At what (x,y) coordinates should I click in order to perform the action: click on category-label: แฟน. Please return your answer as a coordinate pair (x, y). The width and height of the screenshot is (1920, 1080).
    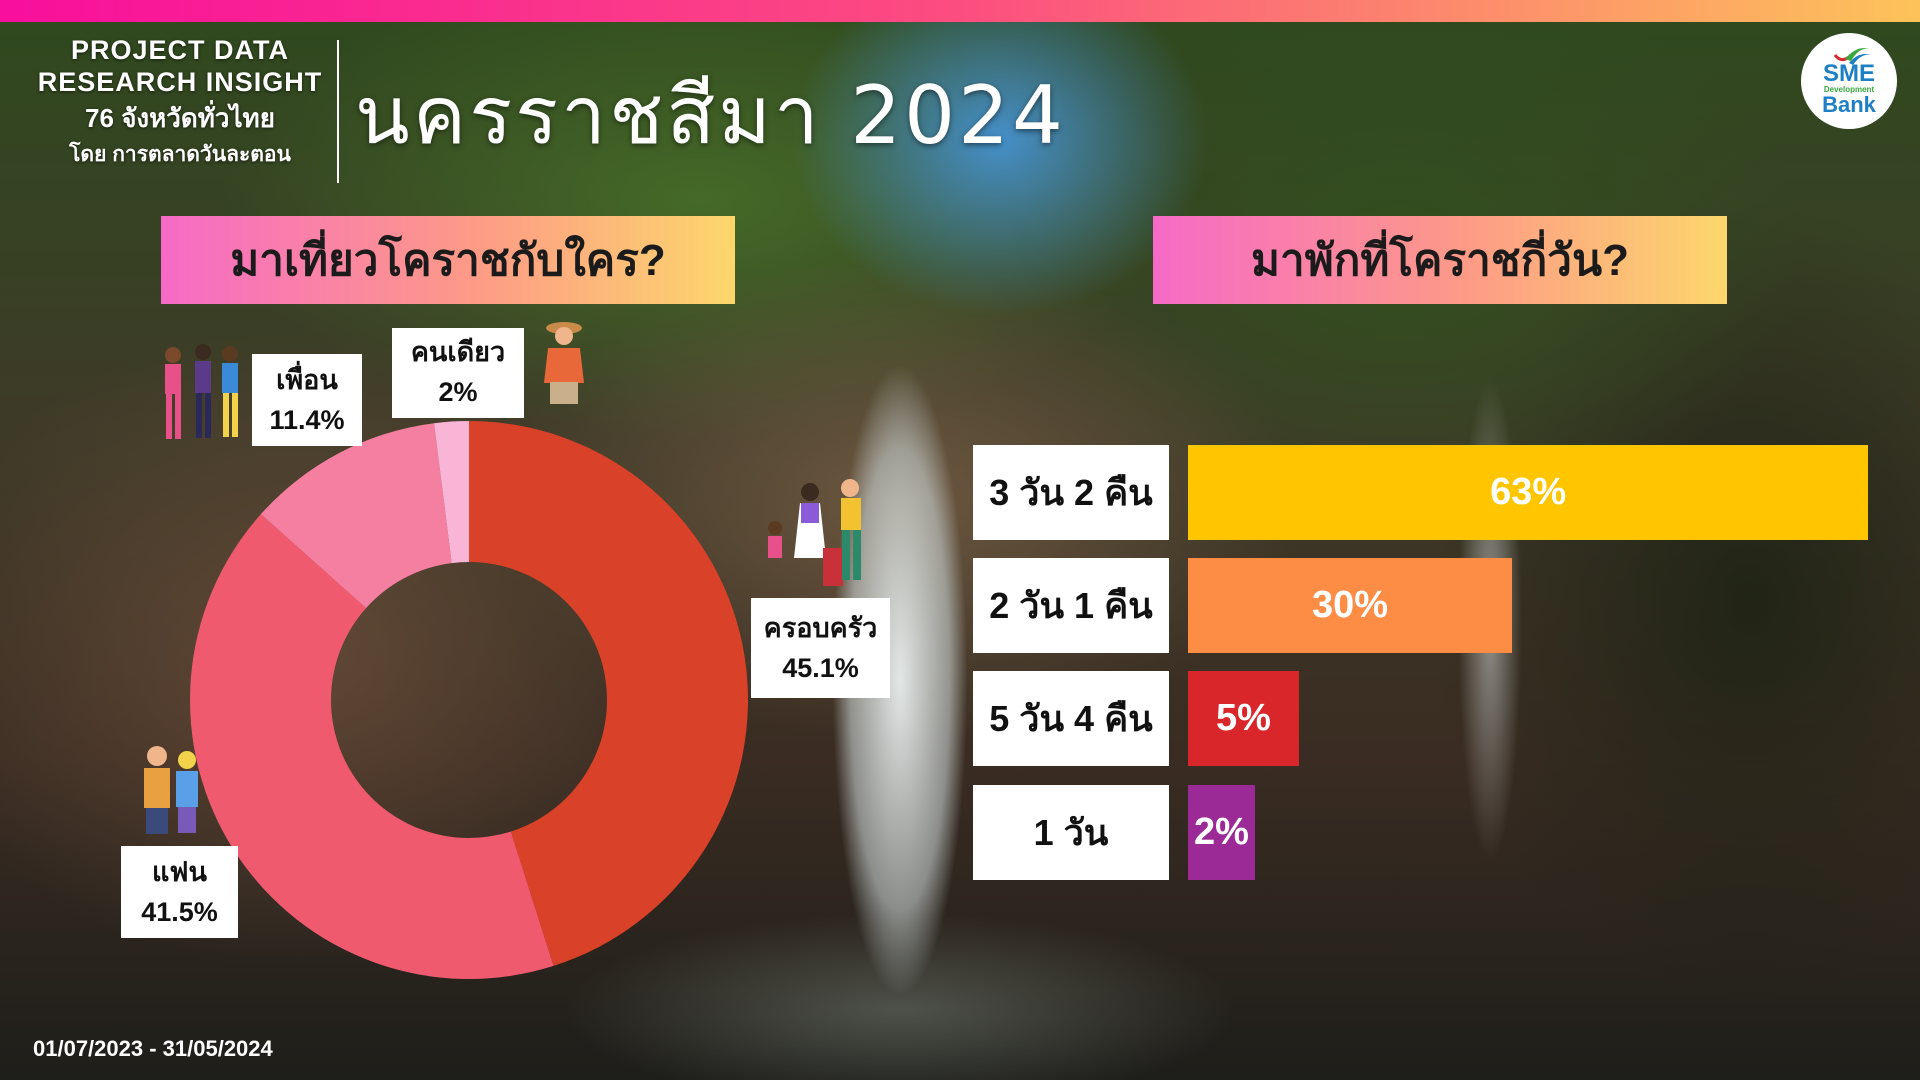
    Looking at the image, I should click on (179, 872).